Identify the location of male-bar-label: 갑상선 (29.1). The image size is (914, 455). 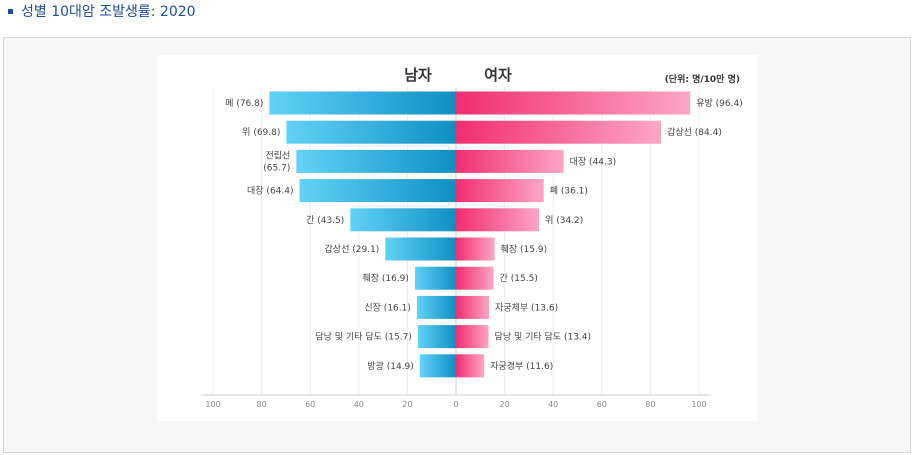
(352, 249).